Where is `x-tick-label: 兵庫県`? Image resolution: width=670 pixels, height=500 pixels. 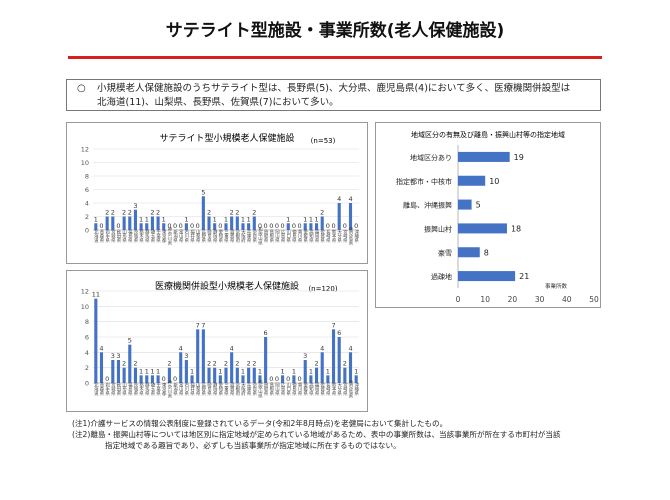
x-tick-label: 兵庫県 is located at coordinates (248, 236).